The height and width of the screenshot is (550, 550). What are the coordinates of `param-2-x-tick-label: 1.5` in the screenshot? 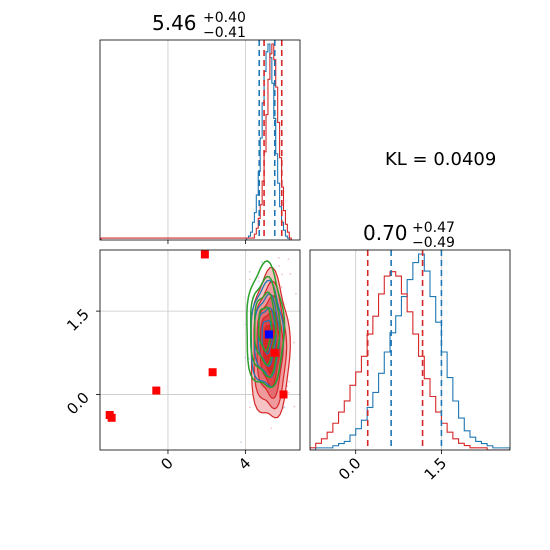 It's located at (436, 469).